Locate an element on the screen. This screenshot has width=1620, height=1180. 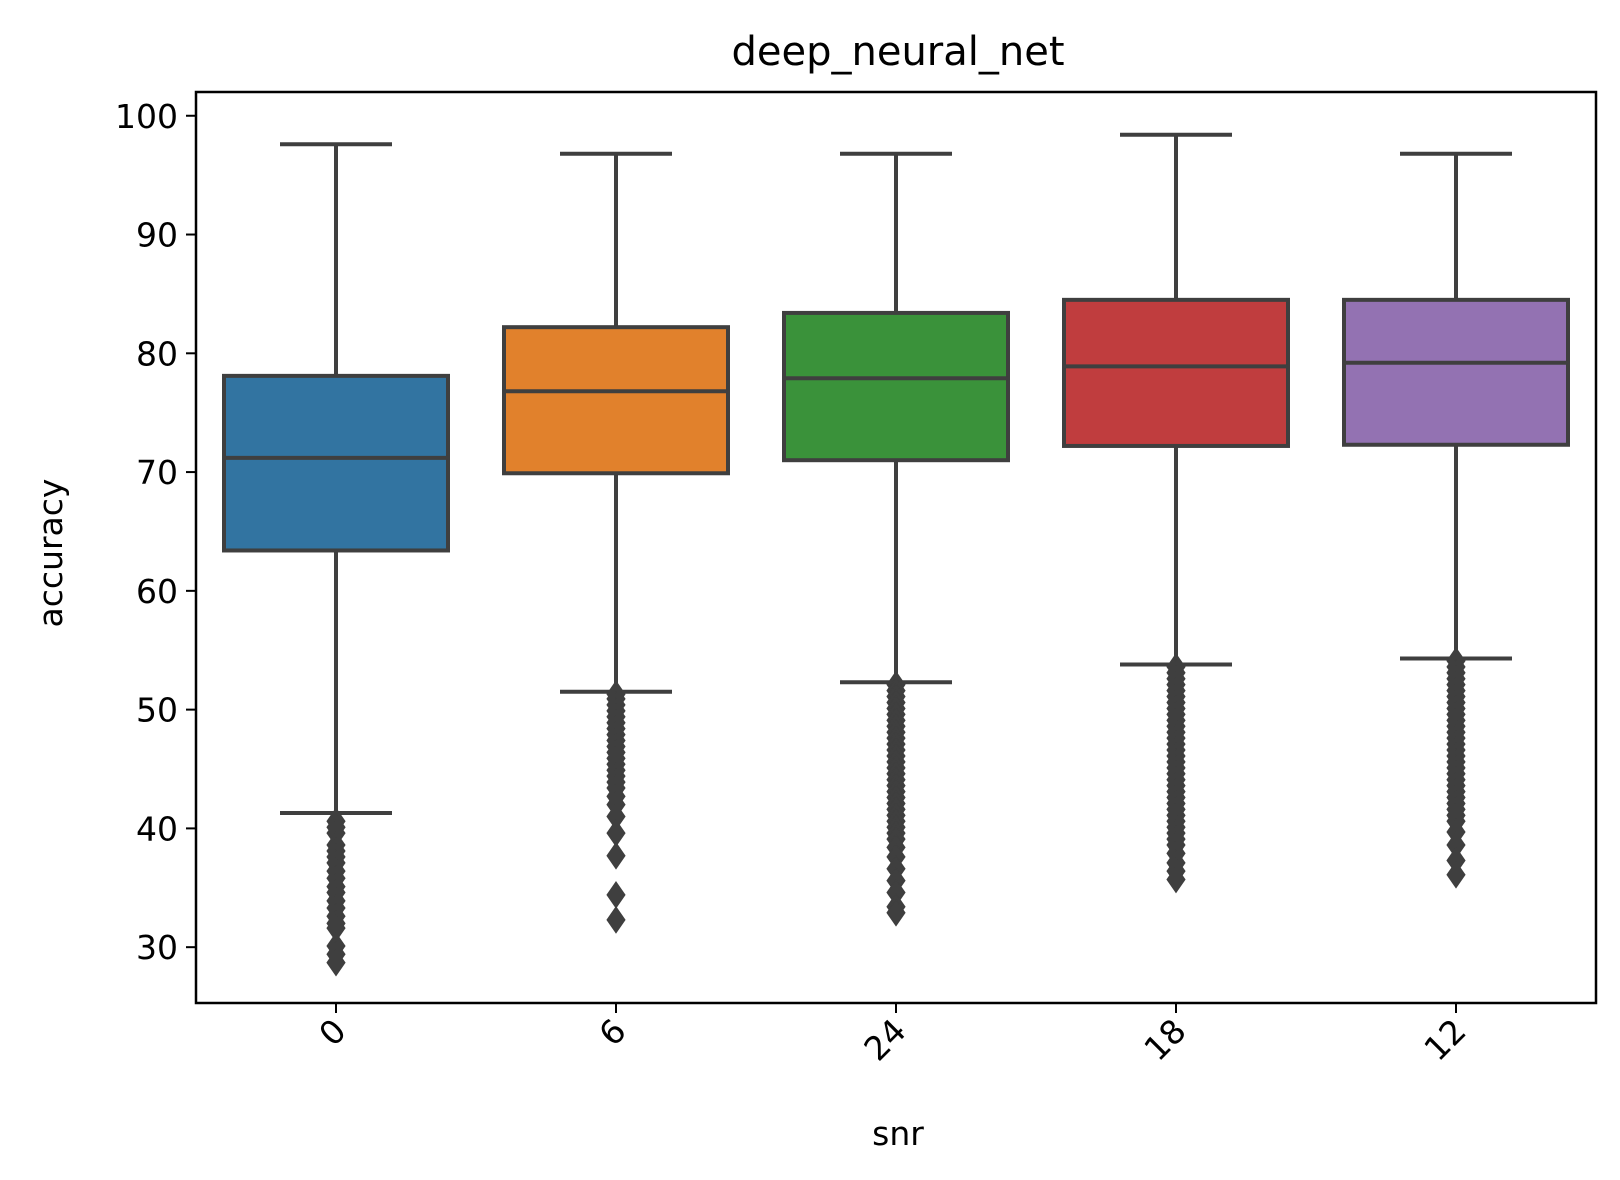
x-tick-label-snr-24: 24 is located at coordinates (884, 1039).